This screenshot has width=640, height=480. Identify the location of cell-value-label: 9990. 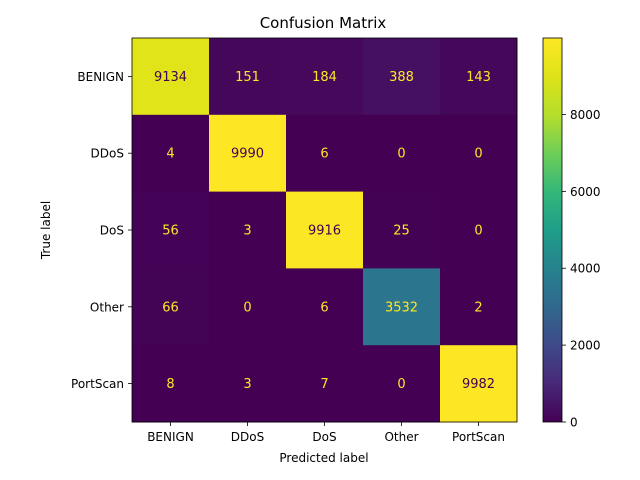
(247, 154).